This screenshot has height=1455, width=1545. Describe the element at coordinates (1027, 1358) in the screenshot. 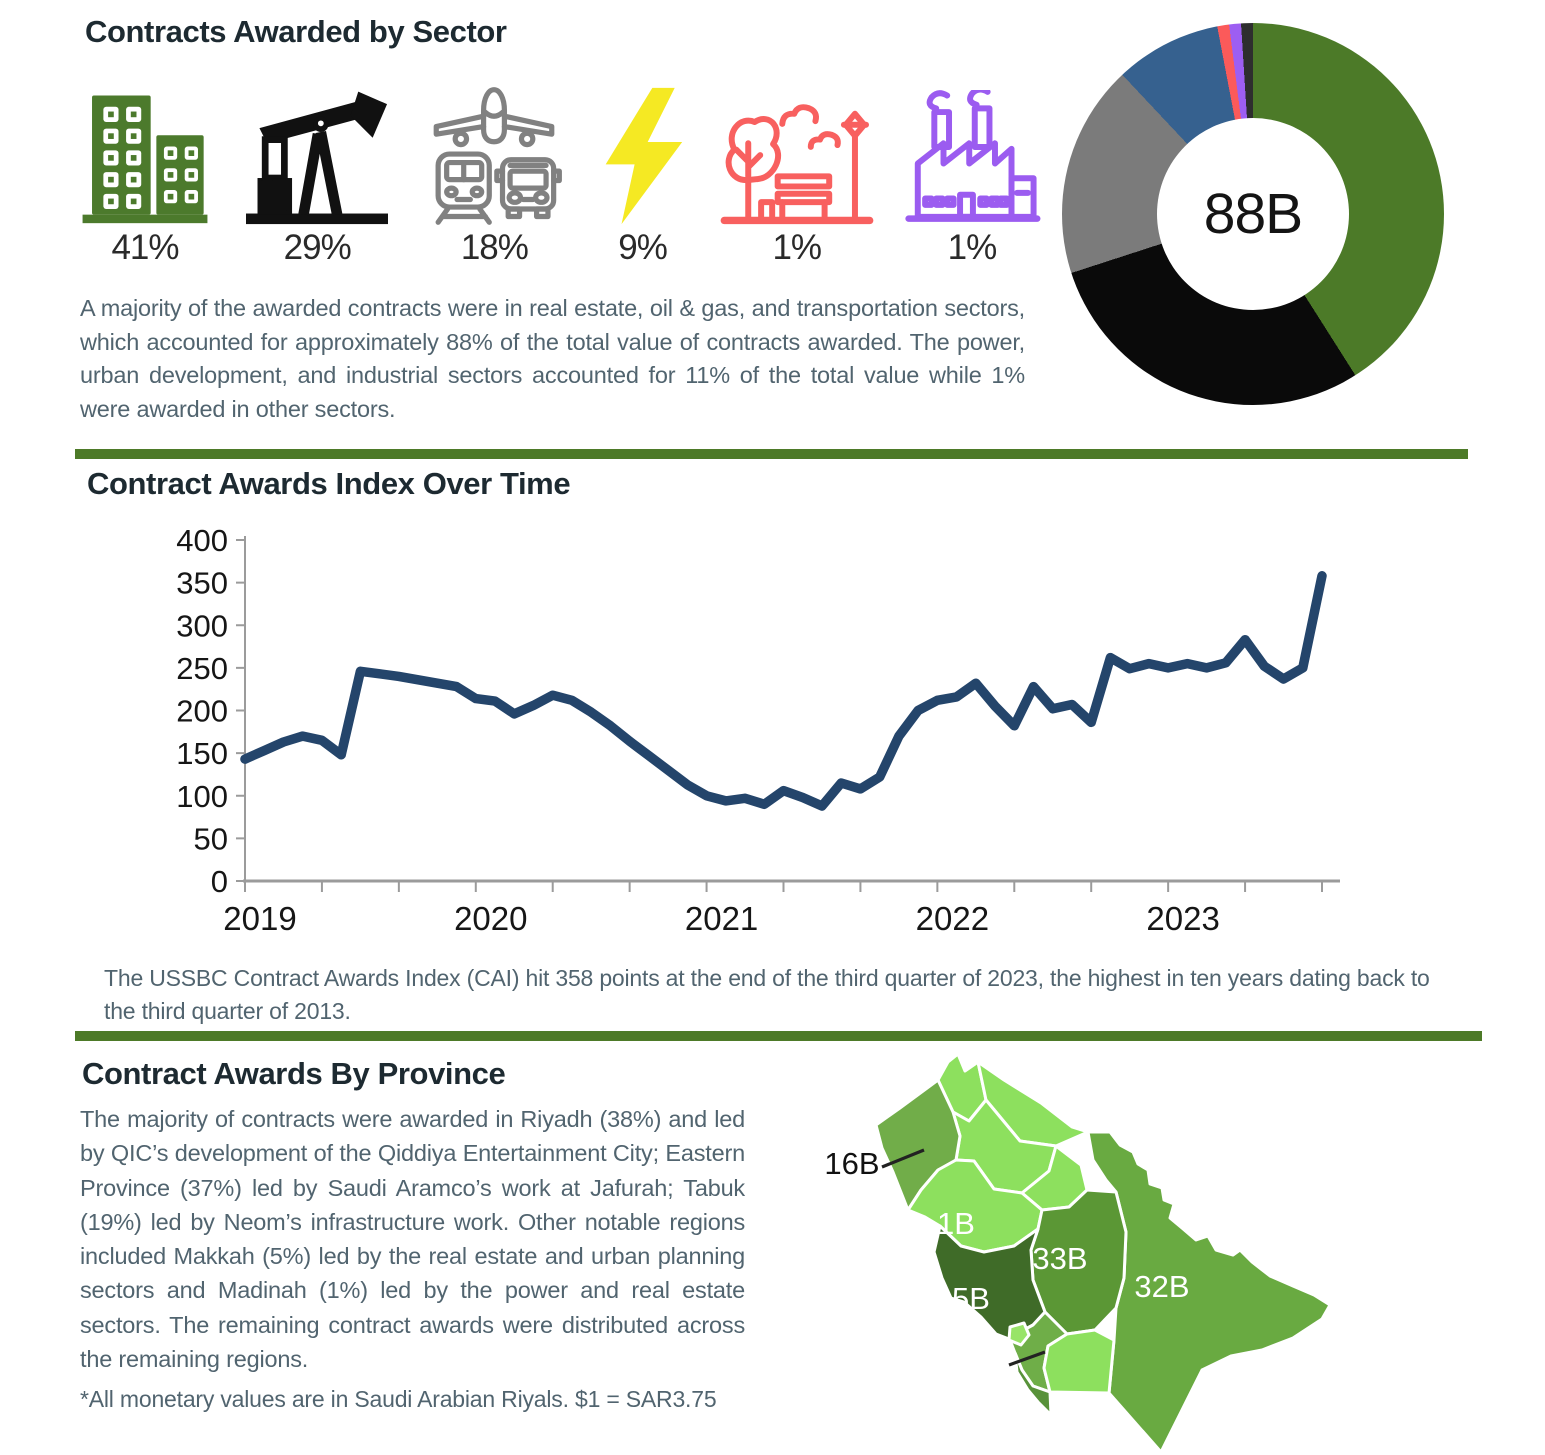

I see `south-callout-line` at that location.